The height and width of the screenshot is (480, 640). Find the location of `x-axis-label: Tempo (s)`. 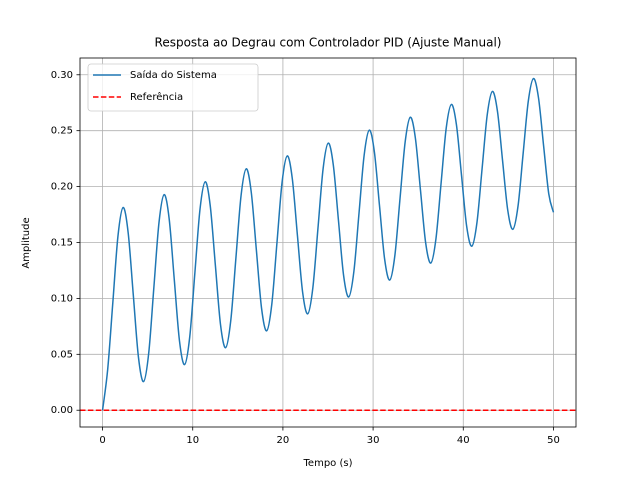

x-axis-label: Tempo (s) is located at coordinates (328, 463).